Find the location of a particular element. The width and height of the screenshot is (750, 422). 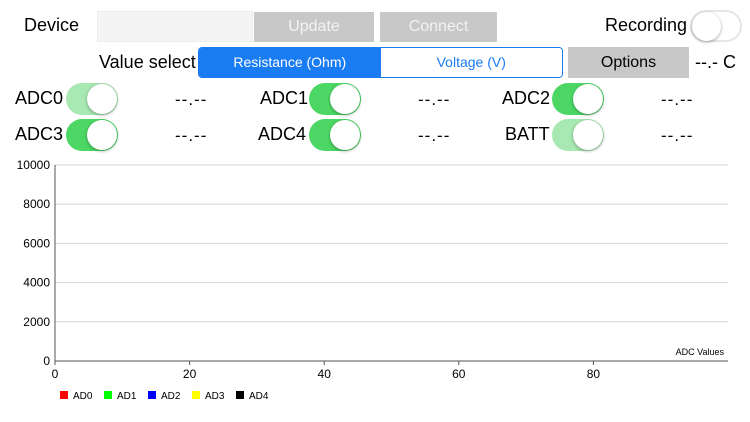

channel-value-adc0: --.-- is located at coordinates (191, 99).